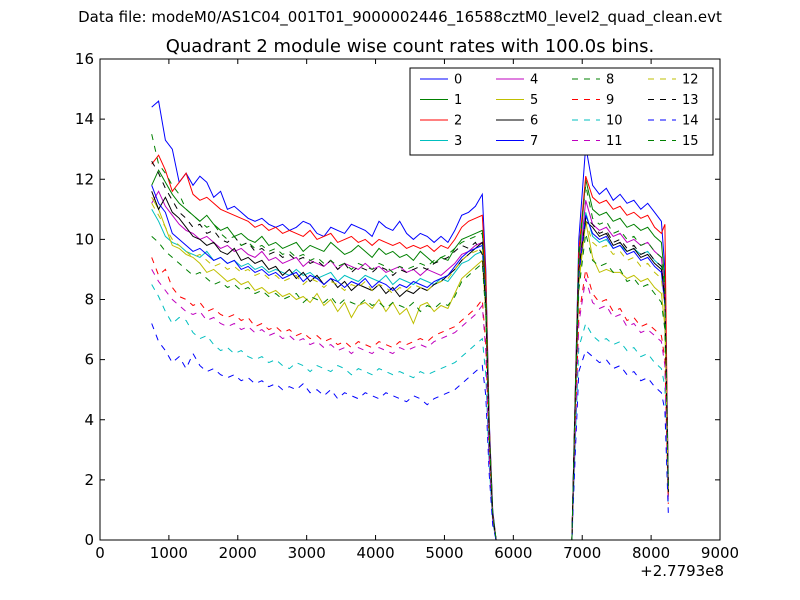 This screenshot has width=800, height=600. I want to click on y-tick-label: 6, so click(89, 360).